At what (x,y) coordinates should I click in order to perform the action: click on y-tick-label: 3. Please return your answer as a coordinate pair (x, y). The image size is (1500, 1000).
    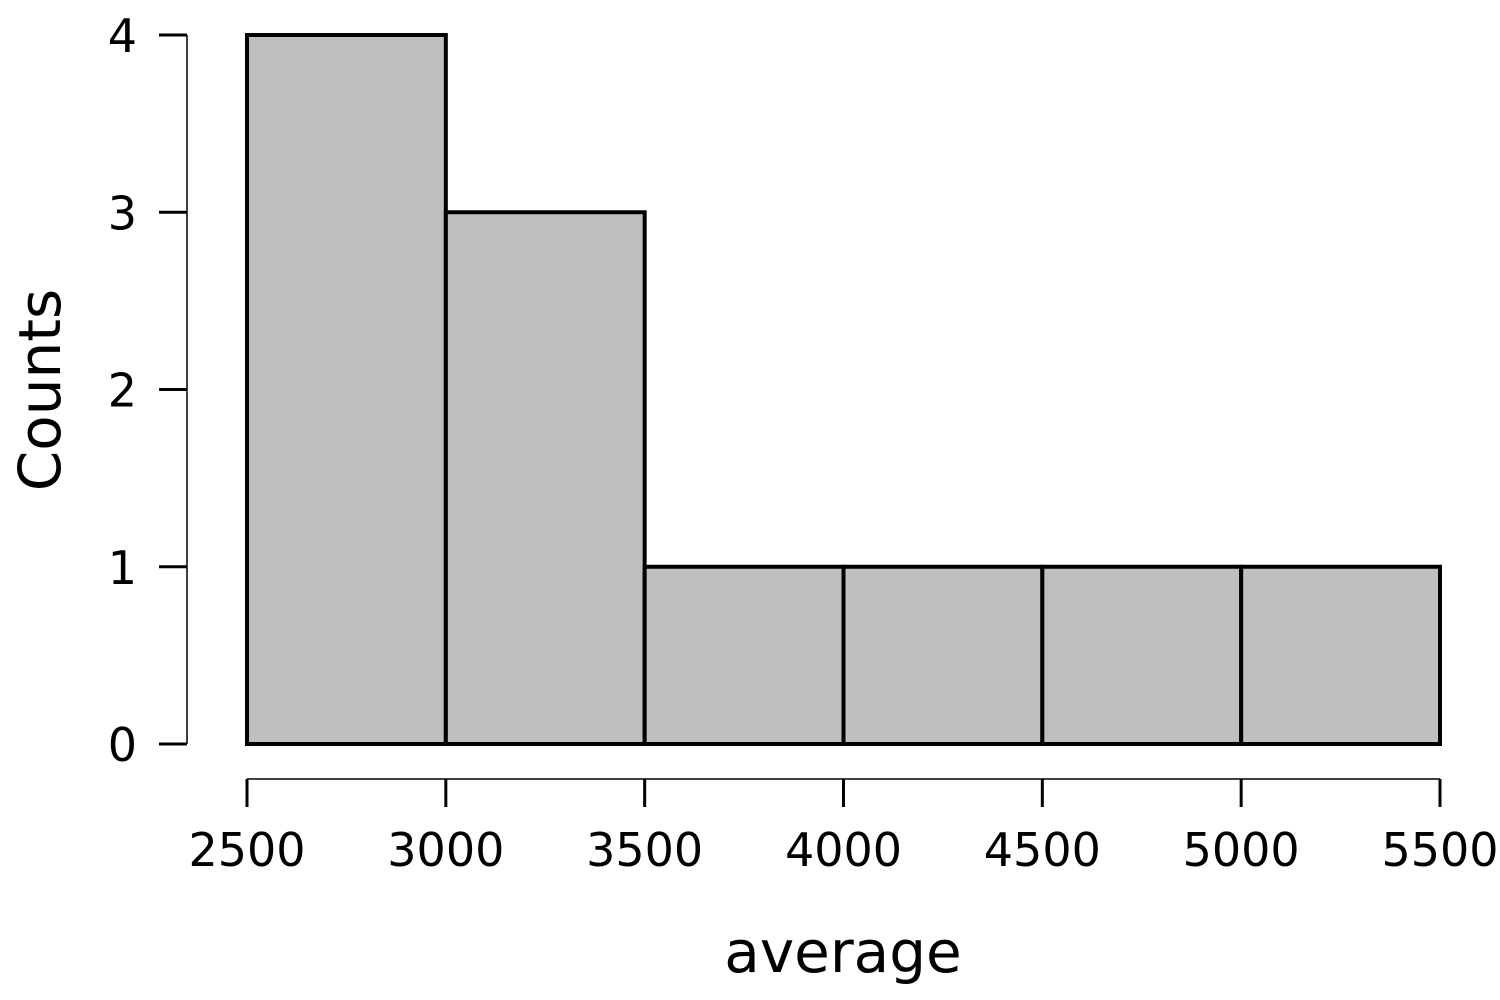
    Looking at the image, I should click on (122, 213).